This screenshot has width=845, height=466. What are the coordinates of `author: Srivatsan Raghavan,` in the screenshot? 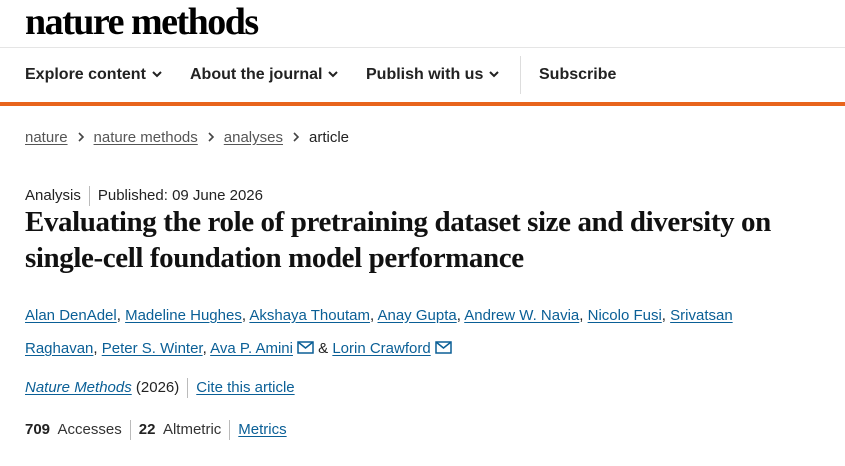 It's located at (379, 332).